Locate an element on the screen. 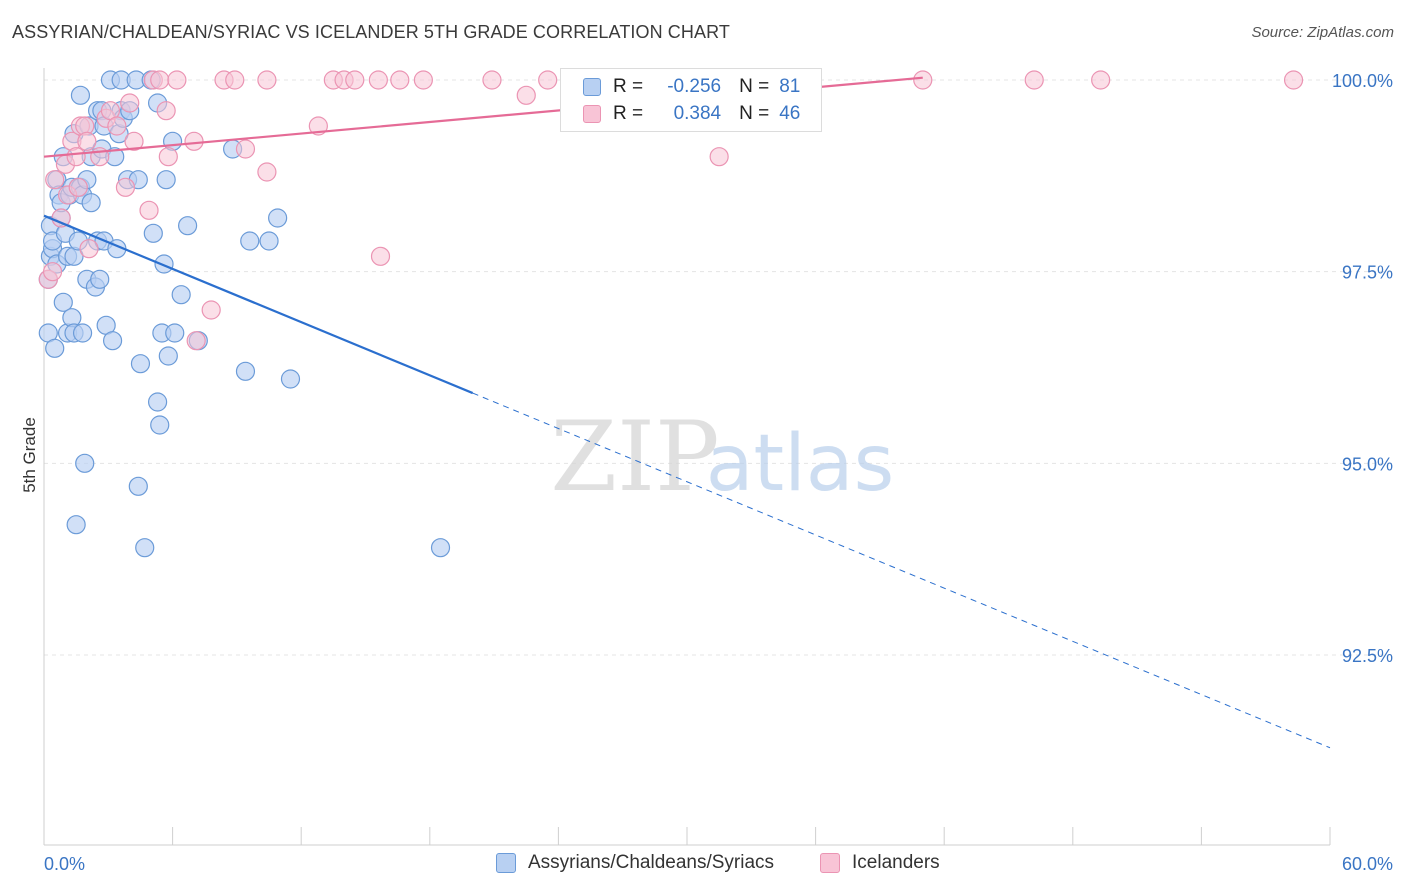 This screenshot has height=892, width=1406. series-legend-swatch-assyrians is located at coordinates (506, 863).